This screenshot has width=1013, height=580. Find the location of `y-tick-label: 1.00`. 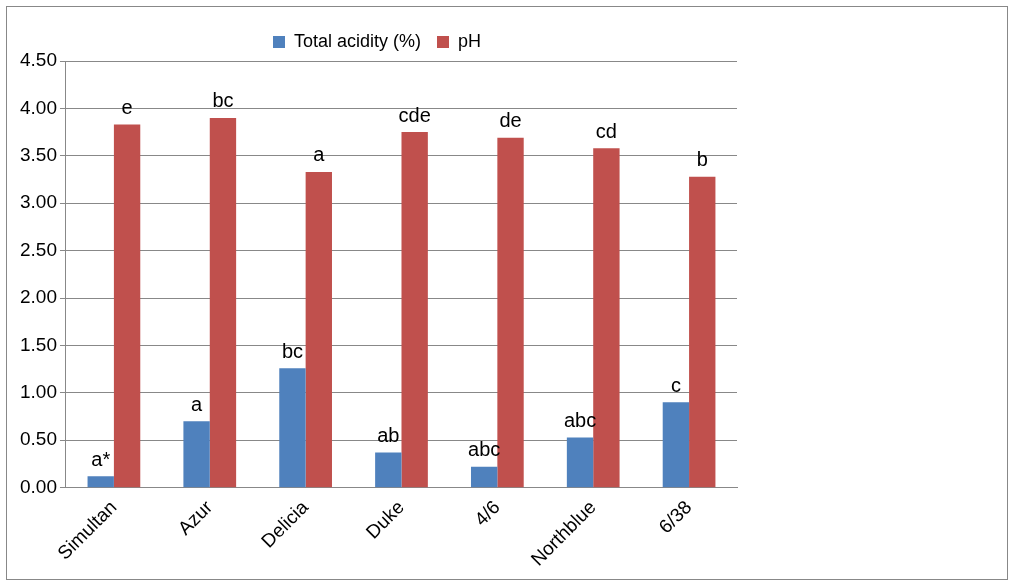

y-tick-label: 1.00 is located at coordinates (38, 392).